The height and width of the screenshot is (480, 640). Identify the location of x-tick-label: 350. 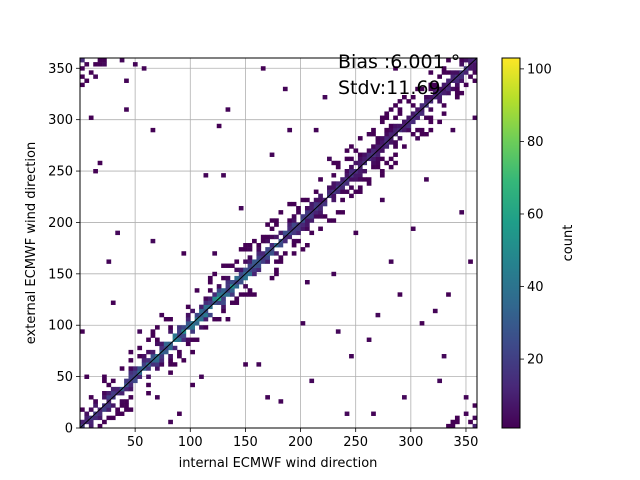
(466, 442).